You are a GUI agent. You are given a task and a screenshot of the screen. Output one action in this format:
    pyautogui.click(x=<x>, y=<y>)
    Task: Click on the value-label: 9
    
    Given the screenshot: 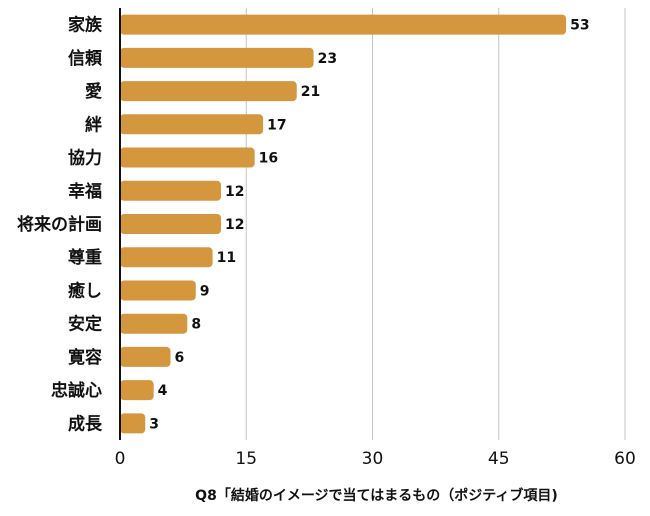 What is the action you would take?
    pyautogui.click(x=205, y=291)
    